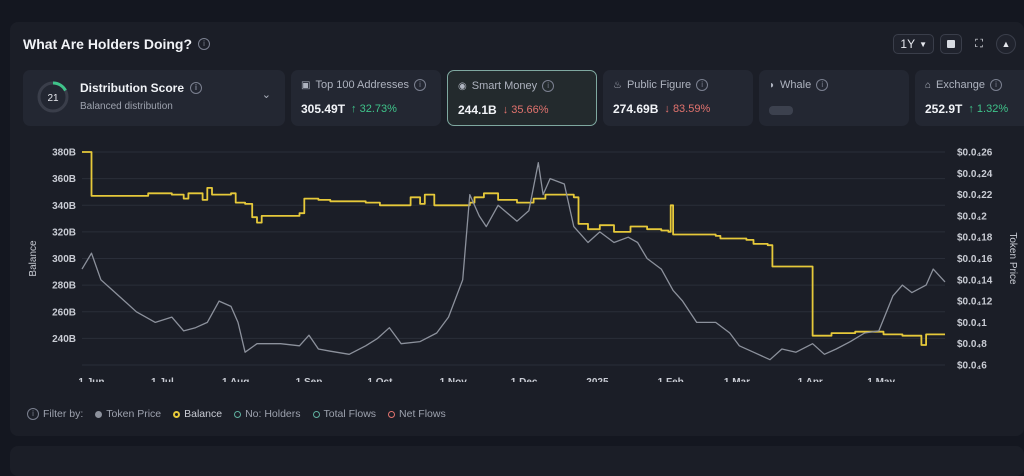 The width and height of the screenshot is (1024, 476). Describe the element at coordinates (881, 379) in the screenshot. I see `x-tick-label: 1 May` at that location.